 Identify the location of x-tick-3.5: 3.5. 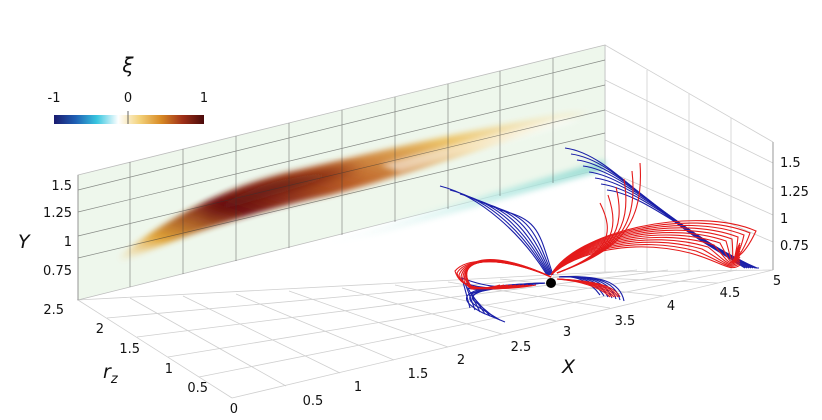
(625, 321).